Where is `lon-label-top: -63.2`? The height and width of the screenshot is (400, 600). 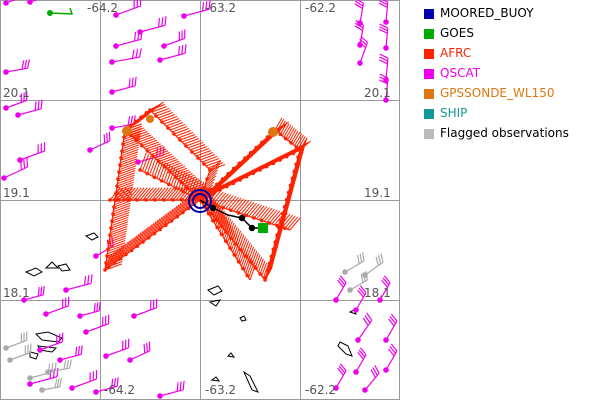 lon-label-top: -63.2 is located at coordinates (220, 8).